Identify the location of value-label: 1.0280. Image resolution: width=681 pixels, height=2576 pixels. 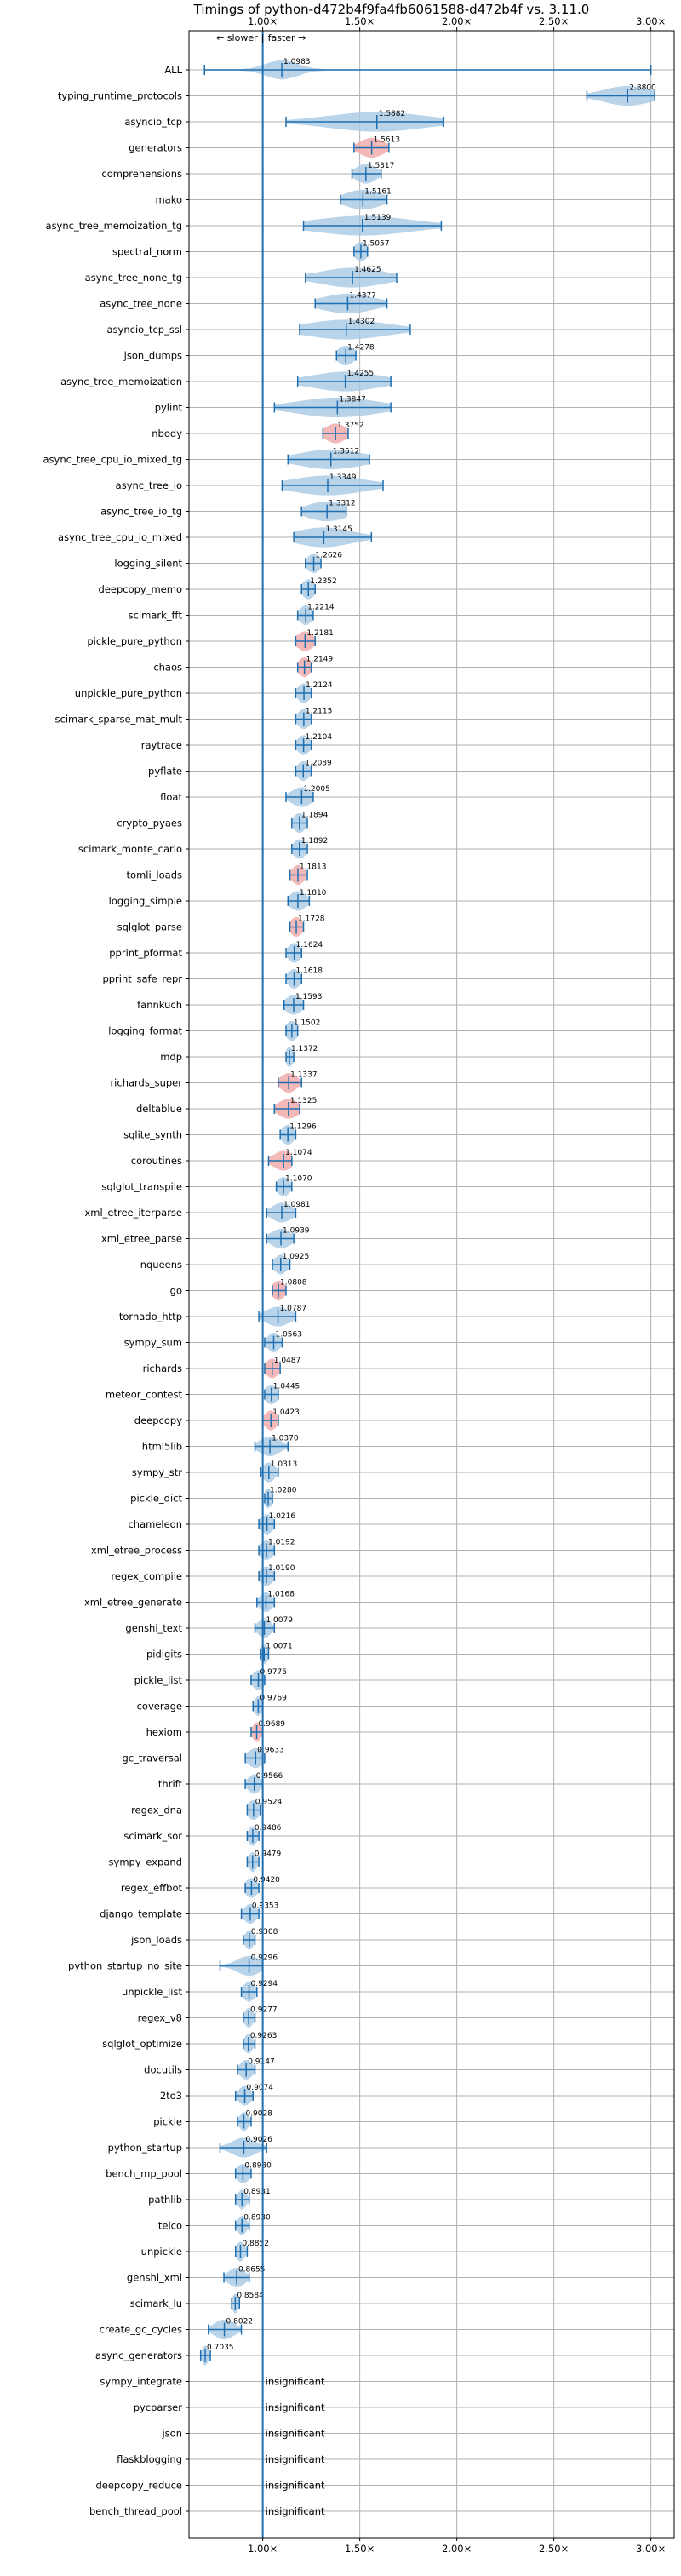
(283, 1491).